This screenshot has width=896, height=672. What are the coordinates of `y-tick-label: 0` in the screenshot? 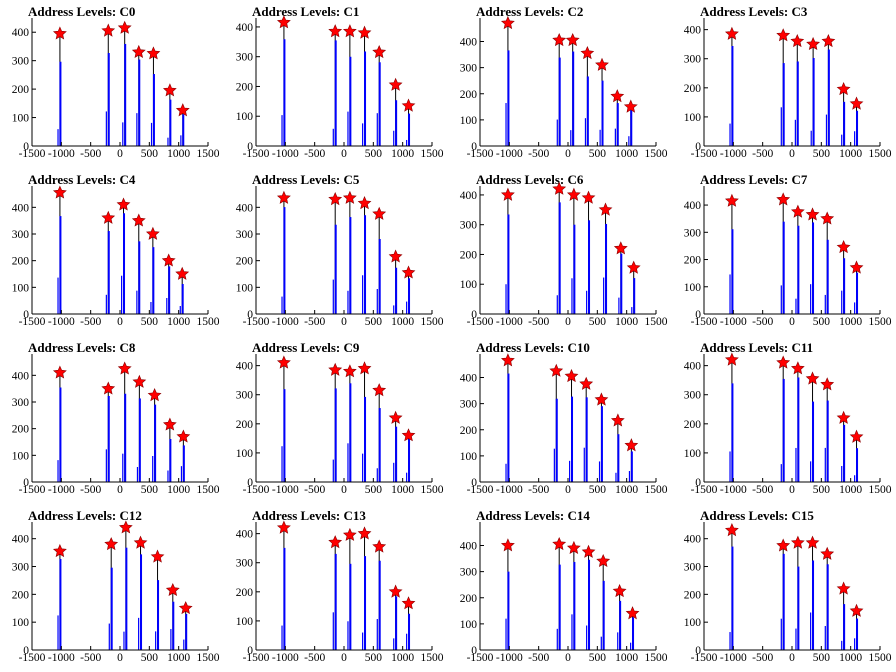 It's located at (698, 315).